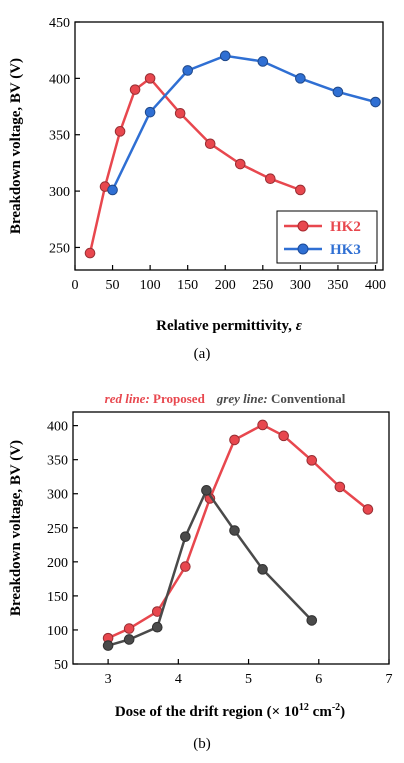 The image size is (404, 763). What do you see at coordinates (150, 285) in the screenshot?
I see `x-tick-label-a-2: 100` at bounding box center [150, 285].